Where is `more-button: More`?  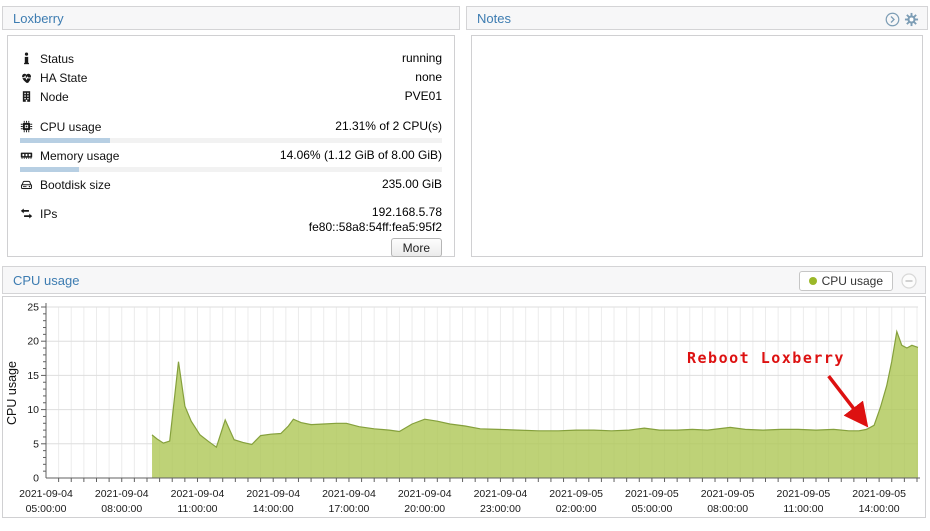 more-button: More is located at coordinates (416, 247).